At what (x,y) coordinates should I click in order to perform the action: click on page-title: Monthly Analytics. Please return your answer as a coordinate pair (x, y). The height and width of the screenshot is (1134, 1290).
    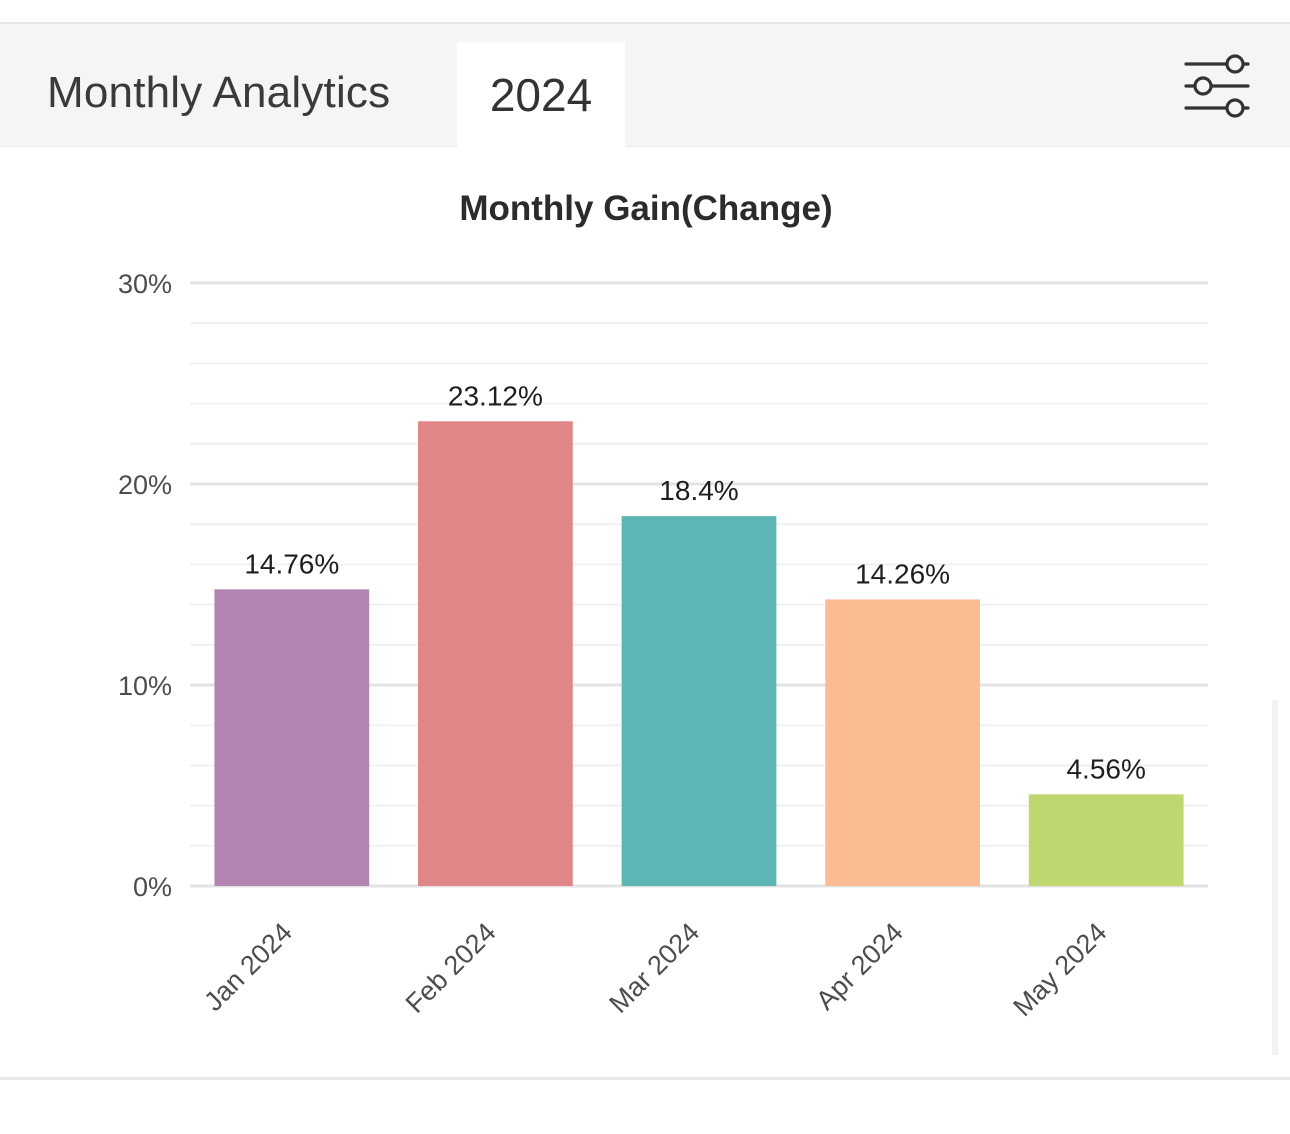
    Looking at the image, I should click on (219, 92).